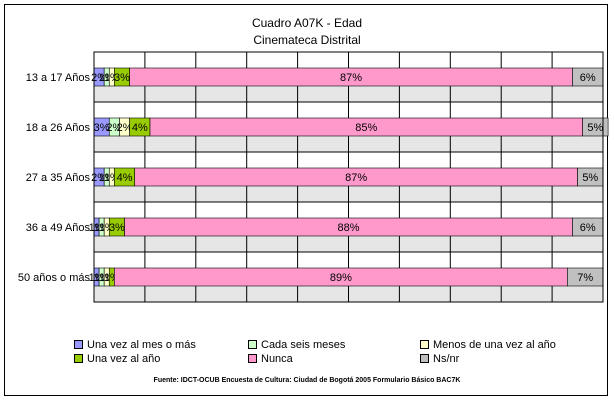 The width and height of the screenshot is (614, 402). Describe the element at coordinates (141, 345) in the screenshot. I see `legend-label: Una vez al mes o más` at that location.